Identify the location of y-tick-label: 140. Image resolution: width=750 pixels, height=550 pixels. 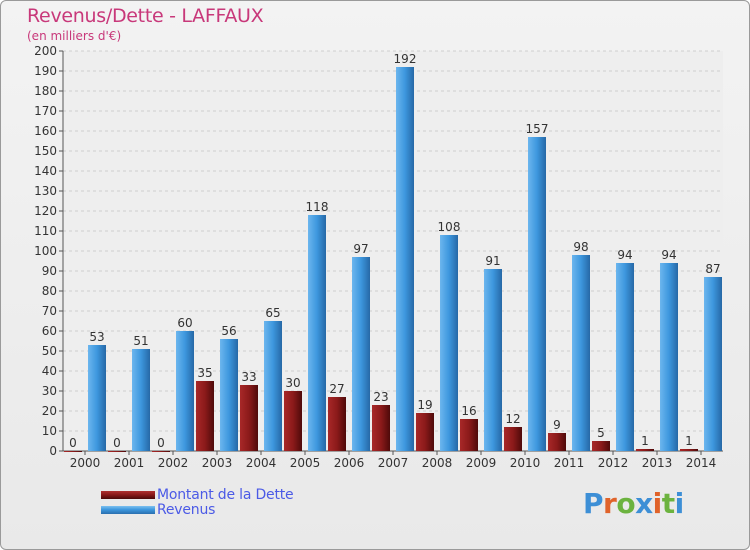
(45, 171).